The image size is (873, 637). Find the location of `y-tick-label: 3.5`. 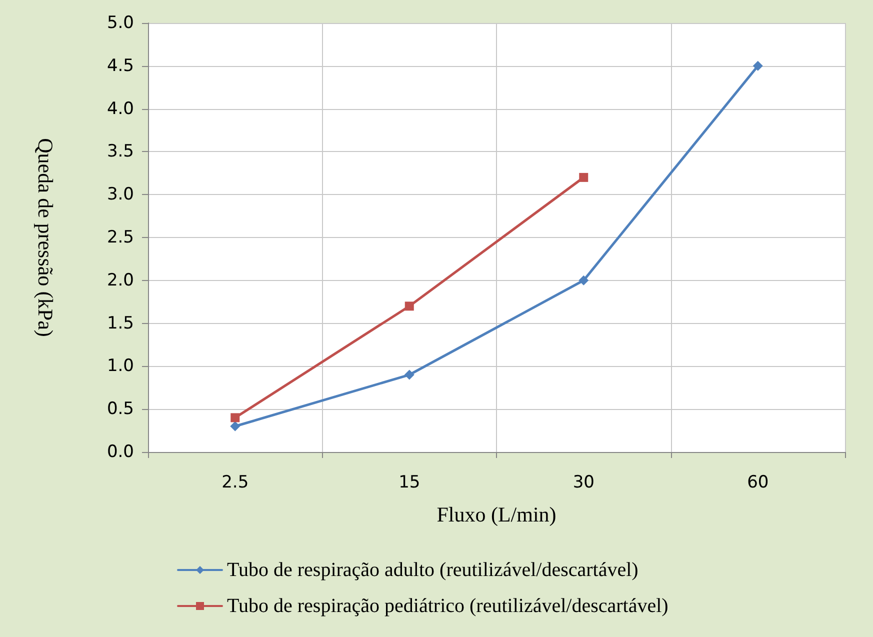

y-tick-label: 3.5 is located at coordinates (120, 152).